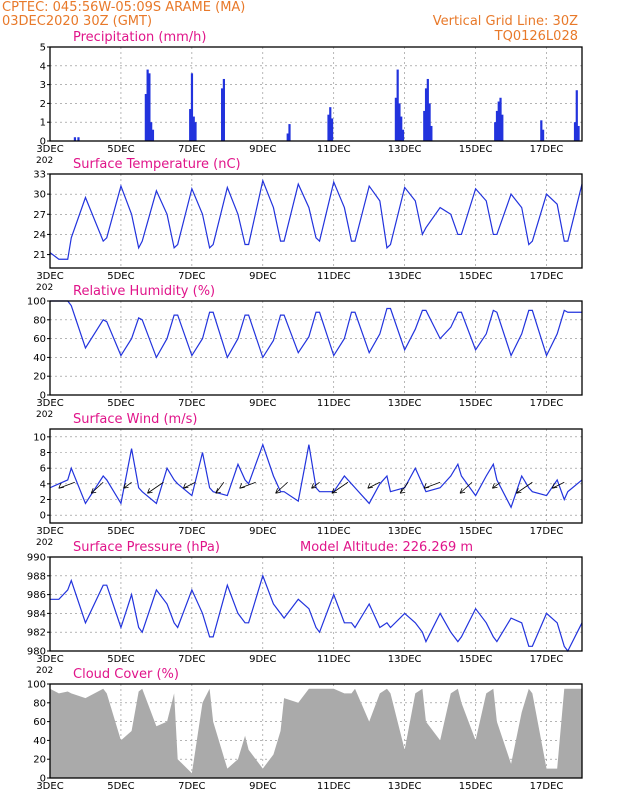 This screenshot has width=618, height=800. What do you see at coordinates (126, 674) in the screenshot?
I see `panel-title: Cloud Cover (%)` at bounding box center [126, 674].